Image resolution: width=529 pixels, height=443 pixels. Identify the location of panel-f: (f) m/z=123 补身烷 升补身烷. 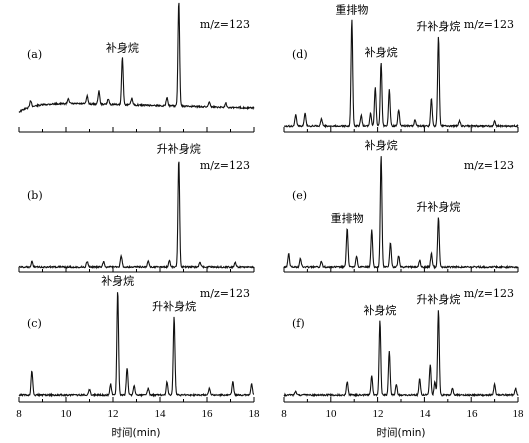
(401, 345).